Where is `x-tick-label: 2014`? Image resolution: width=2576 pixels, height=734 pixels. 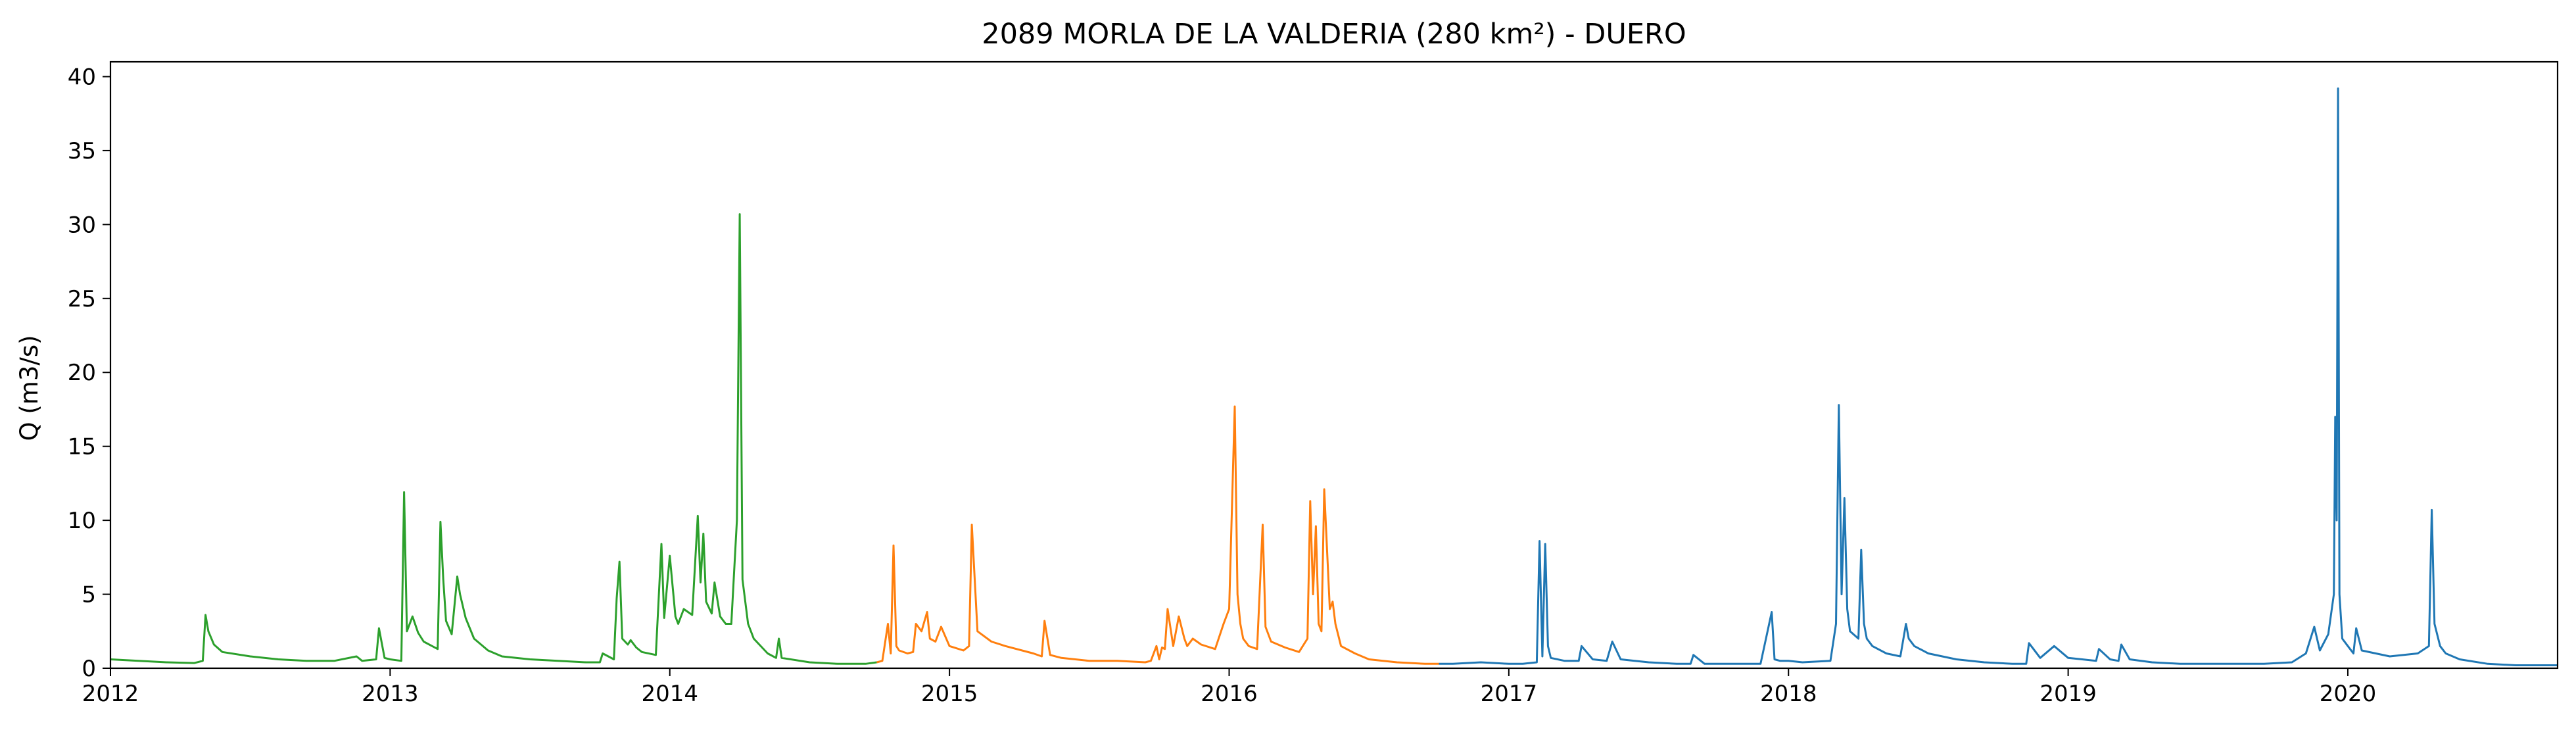 x-tick-label: 2014 is located at coordinates (670, 694).